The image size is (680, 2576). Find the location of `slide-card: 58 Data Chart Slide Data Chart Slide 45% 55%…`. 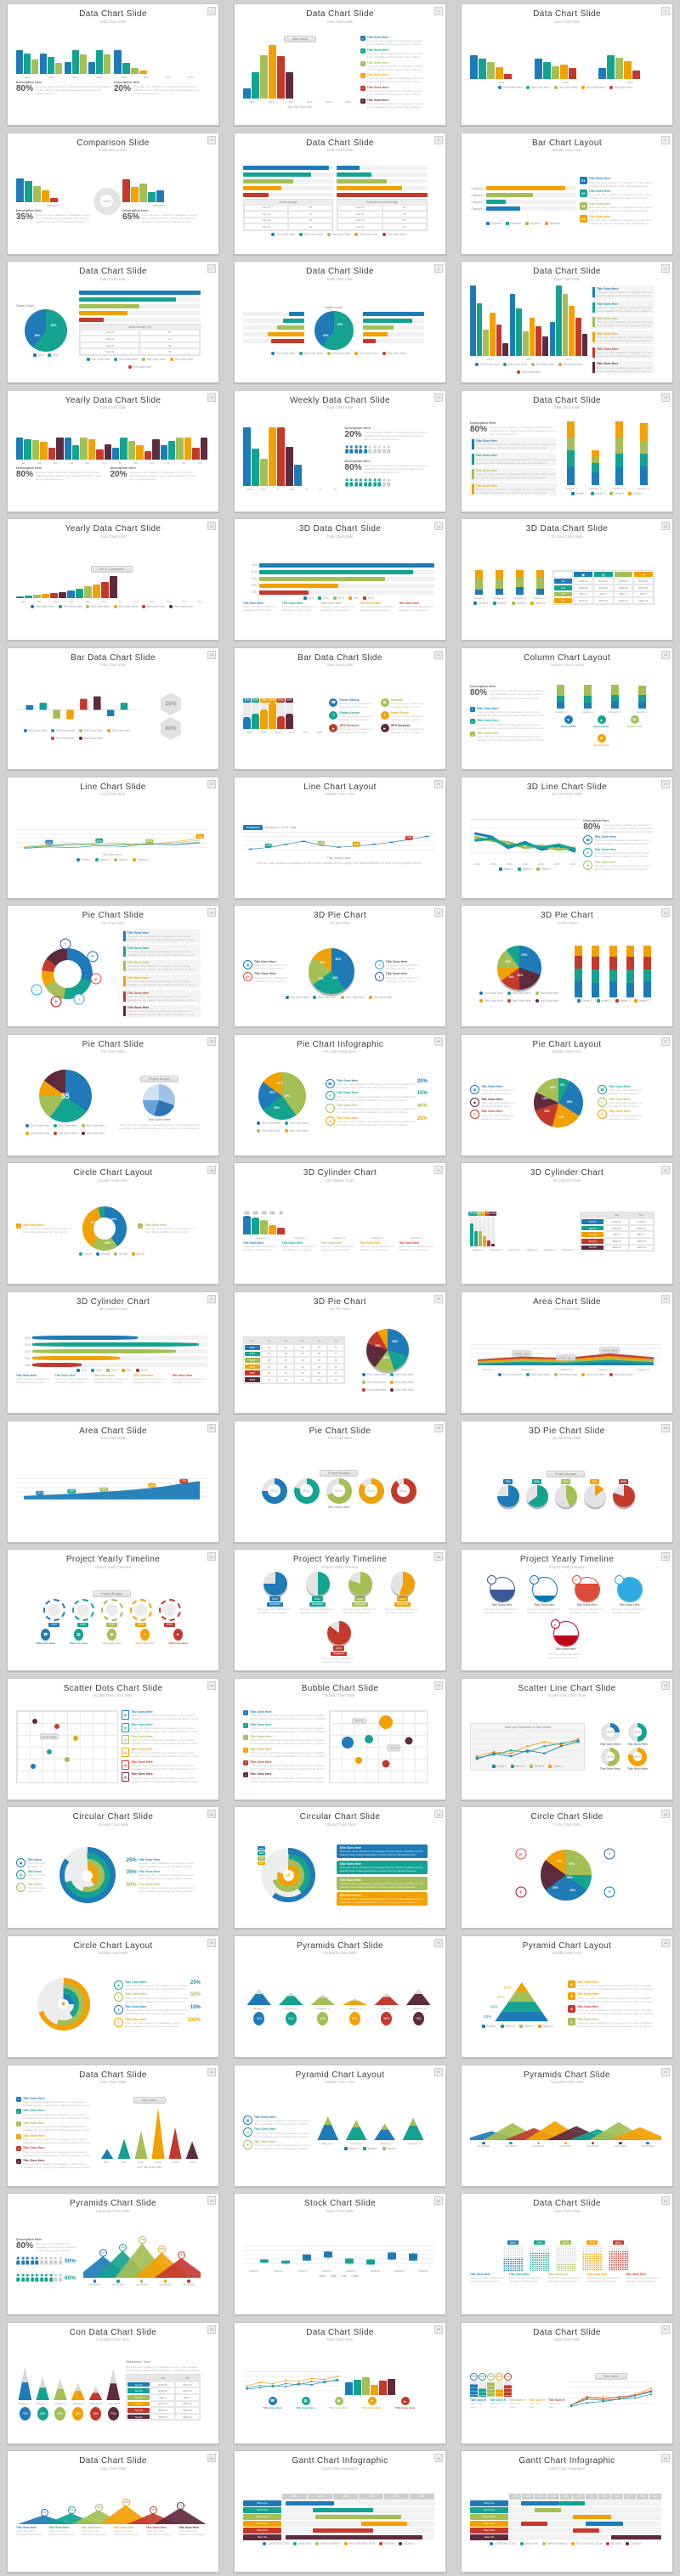

slide-card: 58 Data Chart Slide Data Chart Slide 45% 55%… is located at coordinates (113, 2511).